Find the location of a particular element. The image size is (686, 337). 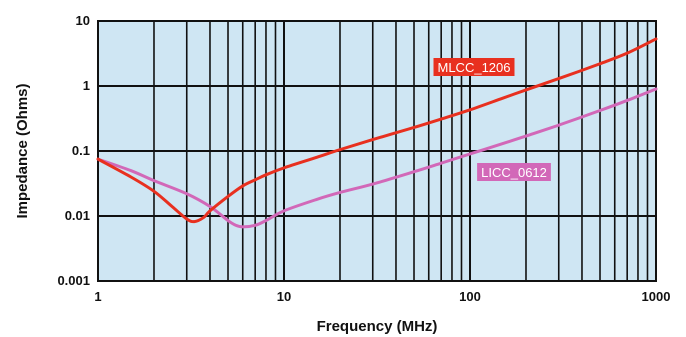

x-tick-label: 10 is located at coordinates (284, 296).